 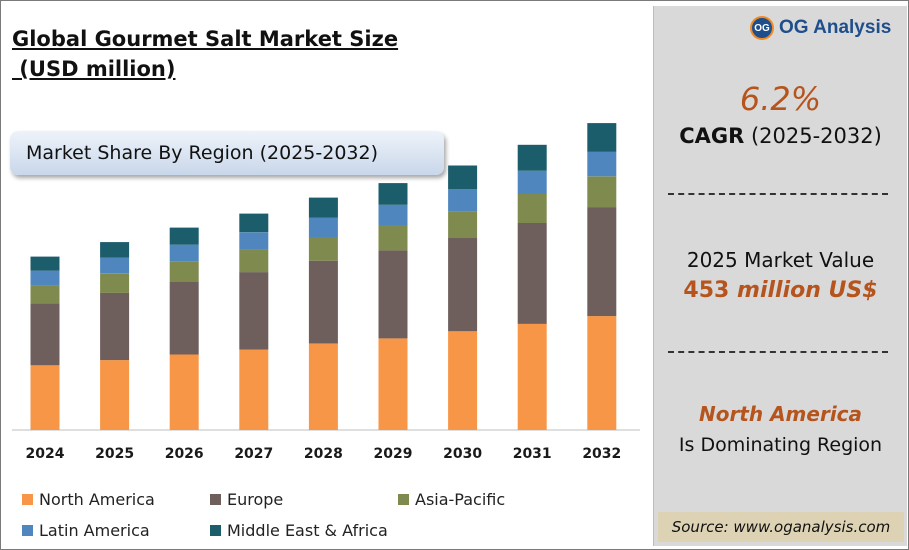 What do you see at coordinates (532, 182) in the screenshot?
I see `bar-segment-2031-latin-america` at bounding box center [532, 182].